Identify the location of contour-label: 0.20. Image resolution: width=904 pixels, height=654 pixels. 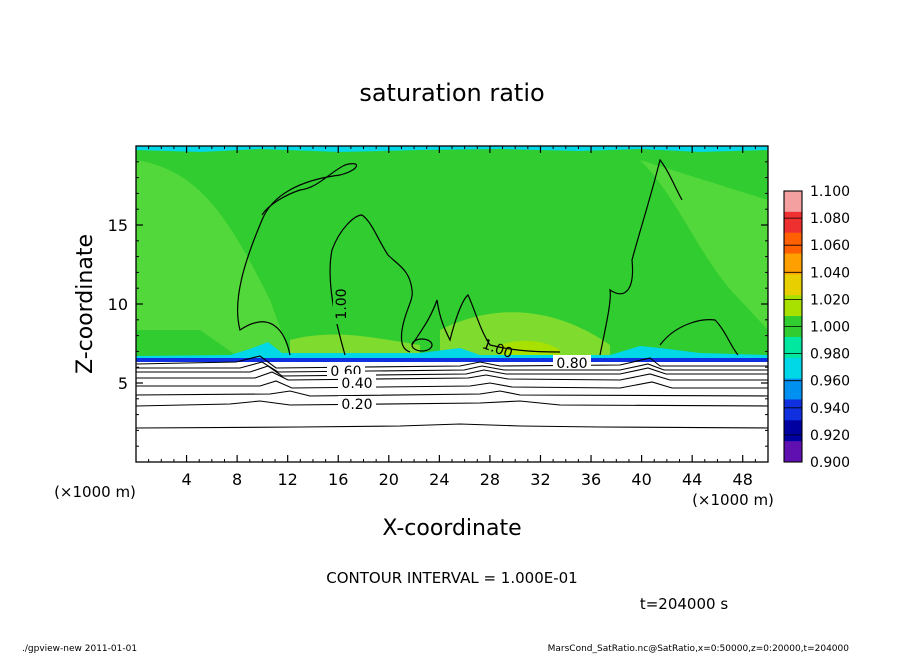
(356, 405).